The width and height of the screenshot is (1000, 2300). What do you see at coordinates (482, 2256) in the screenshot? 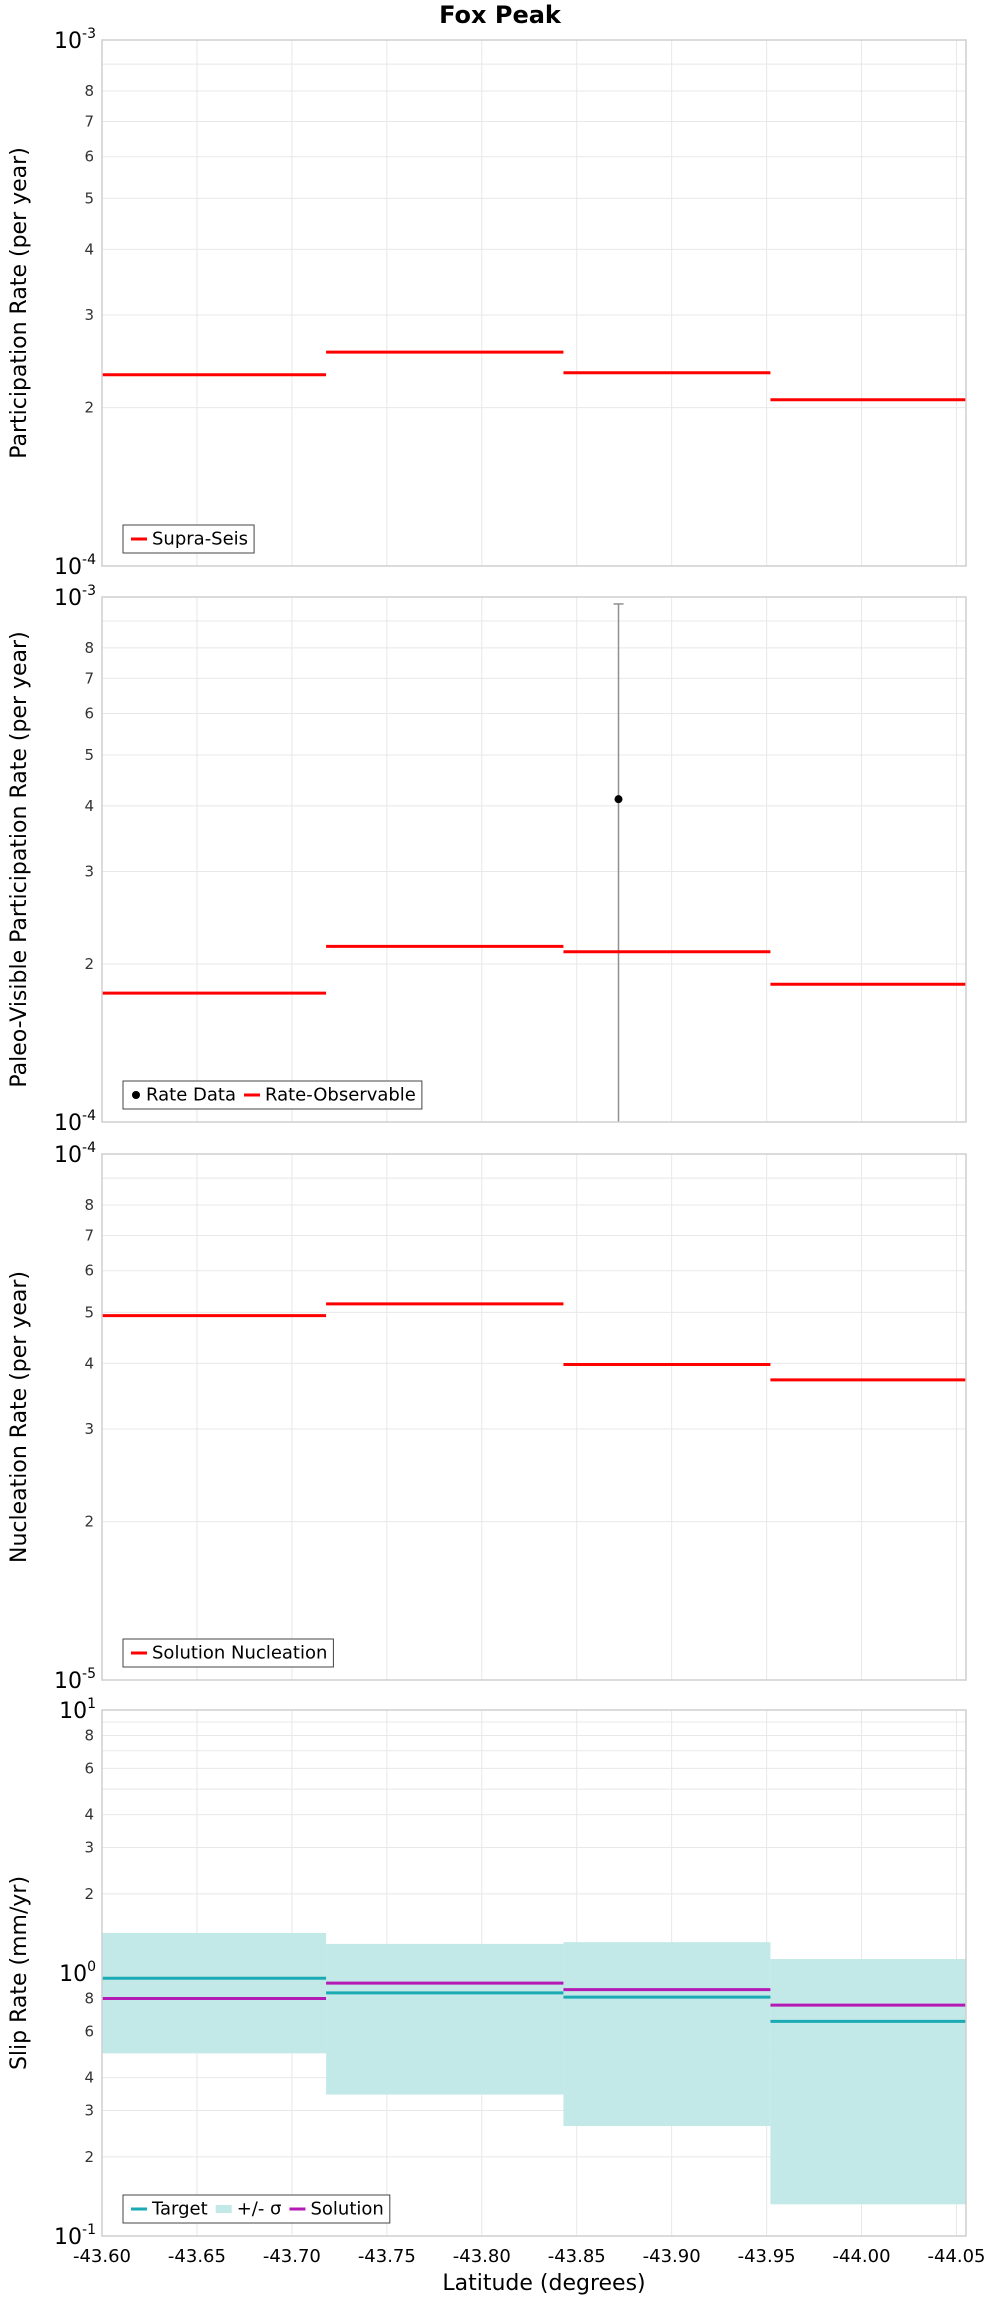
I see `x-tick-label: -43.80` at bounding box center [482, 2256].